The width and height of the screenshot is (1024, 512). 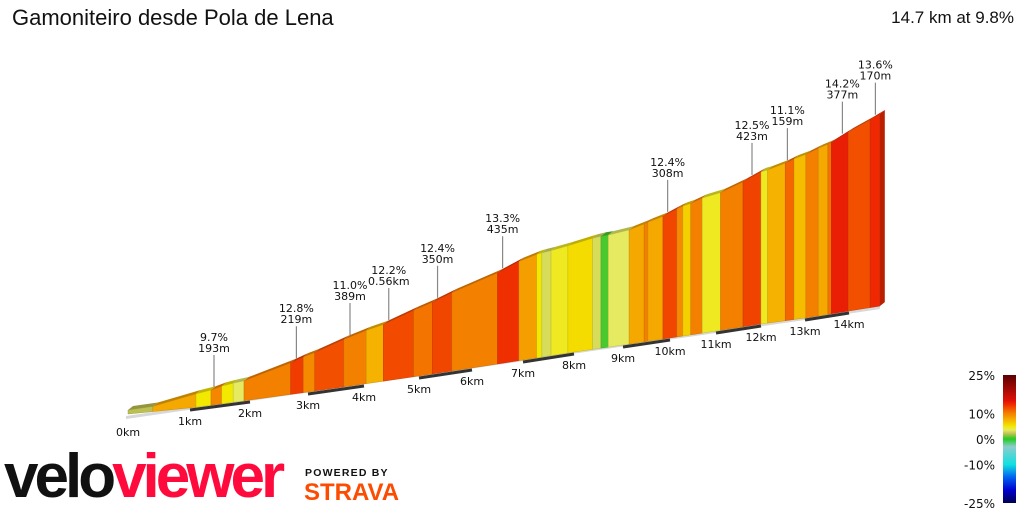 What do you see at coordinates (787, 110) in the screenshot?
I see `annotation-grade: 11.1%` at bounding box center [787, 110].